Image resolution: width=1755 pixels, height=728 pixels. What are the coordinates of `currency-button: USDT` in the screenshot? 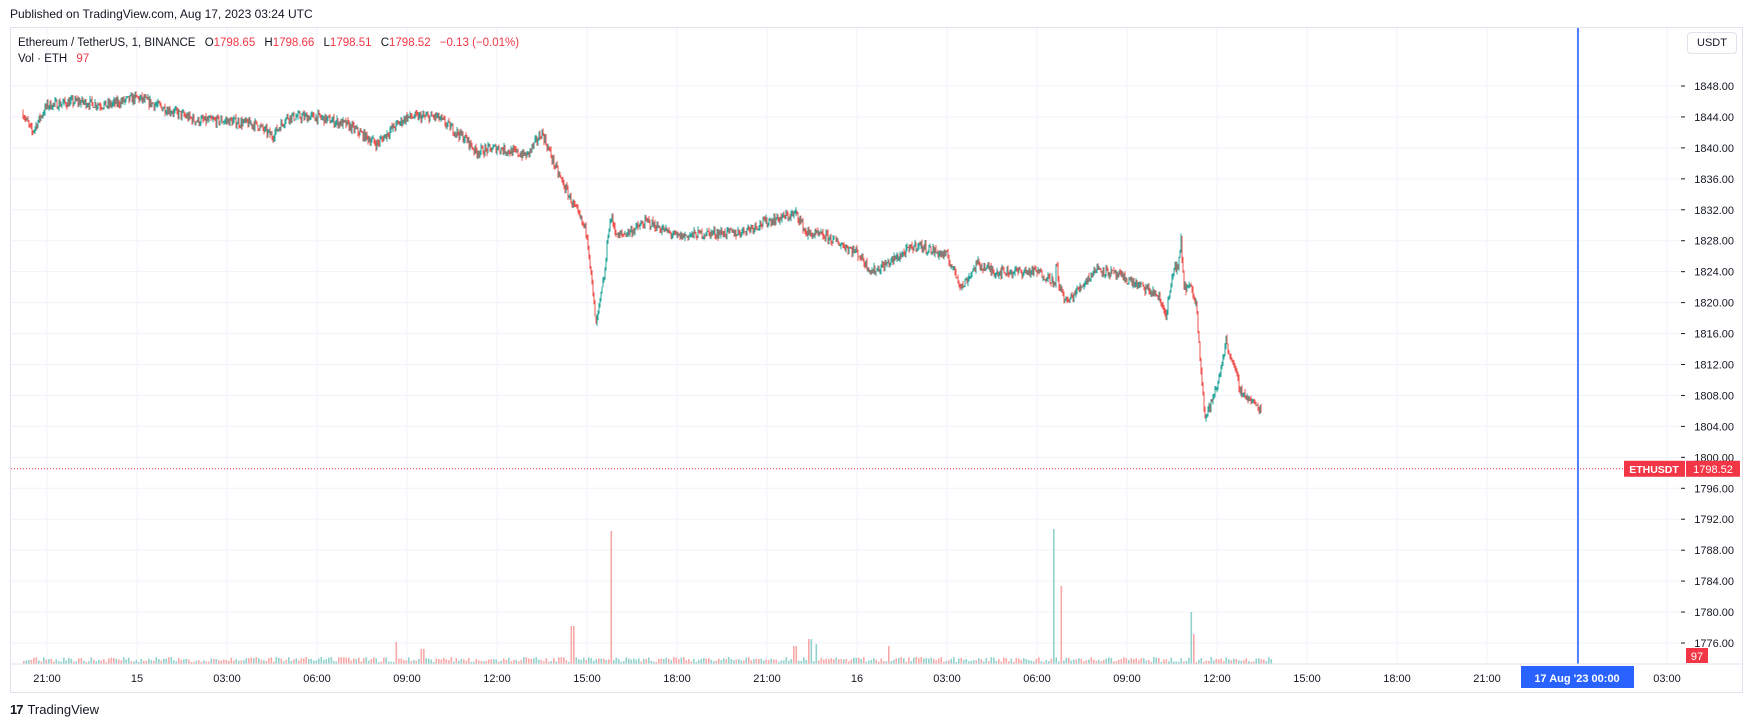 It's located at (1712, 43).